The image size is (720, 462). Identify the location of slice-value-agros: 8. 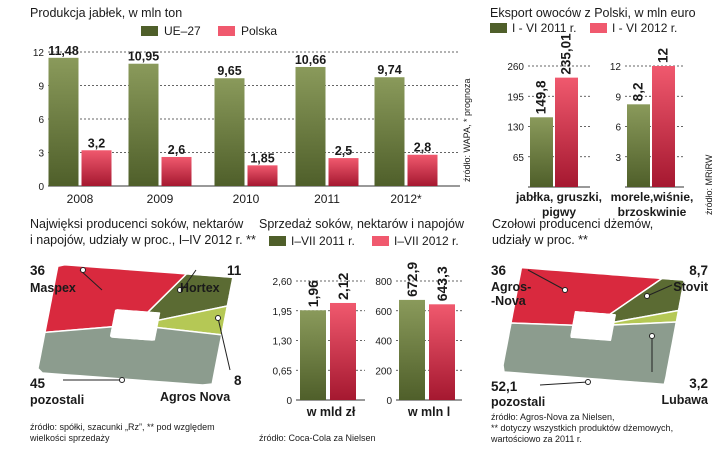
(238, 380).